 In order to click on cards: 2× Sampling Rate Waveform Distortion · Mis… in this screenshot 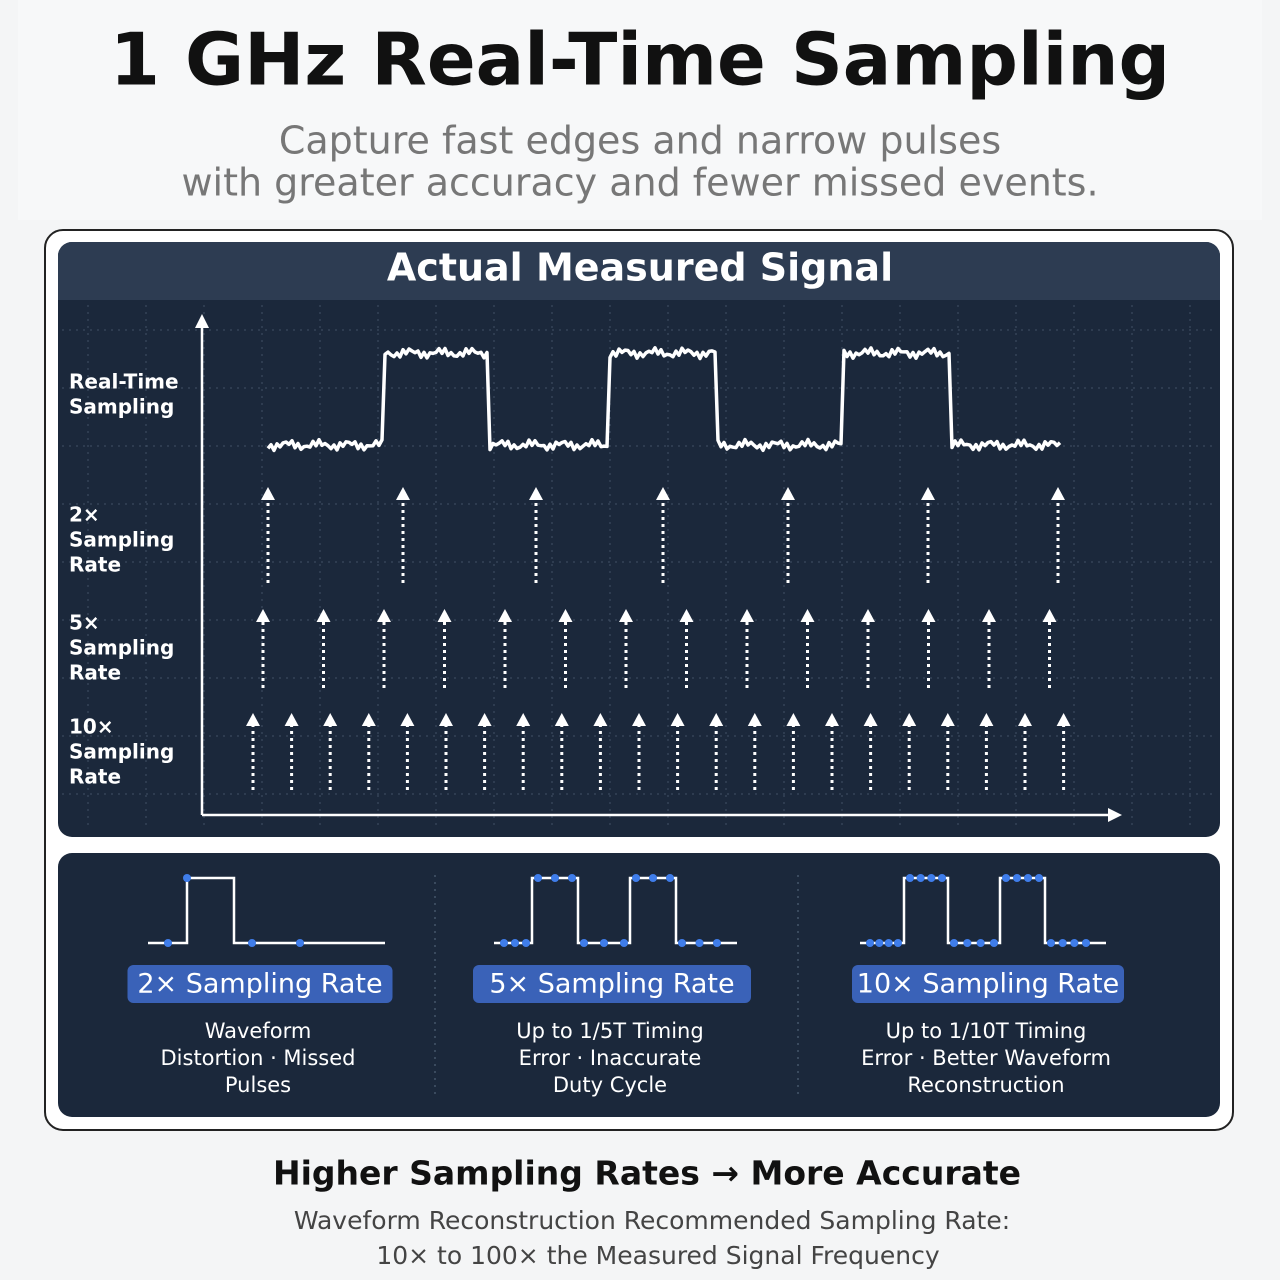, I will do `click(625, 985)`.